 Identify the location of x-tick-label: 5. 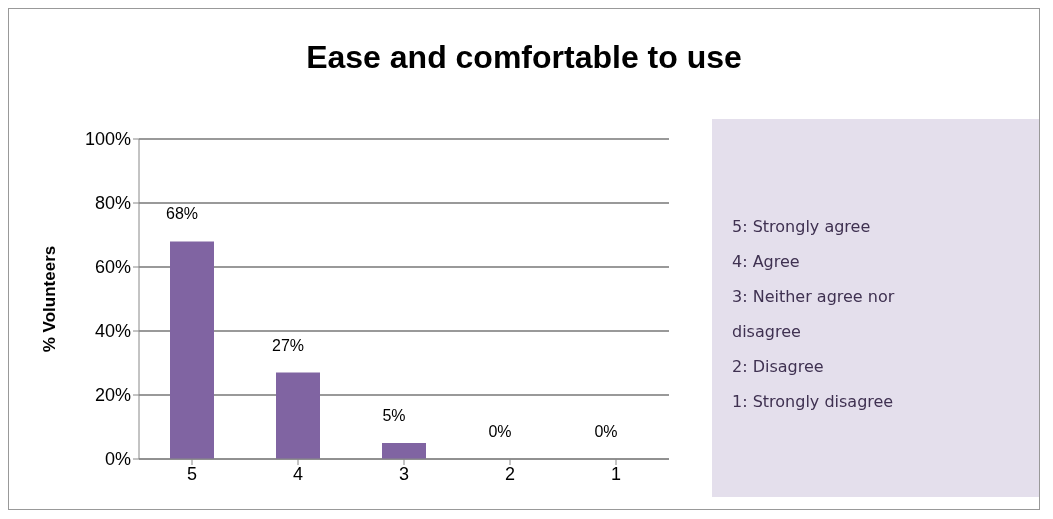
(192, 473).